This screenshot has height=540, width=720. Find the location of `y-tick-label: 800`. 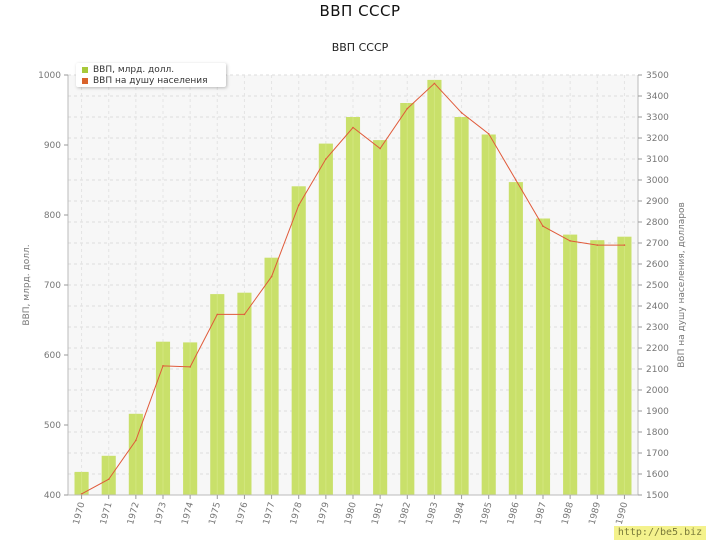

y-tick-label: 800 is located at coordinates (52, 216).